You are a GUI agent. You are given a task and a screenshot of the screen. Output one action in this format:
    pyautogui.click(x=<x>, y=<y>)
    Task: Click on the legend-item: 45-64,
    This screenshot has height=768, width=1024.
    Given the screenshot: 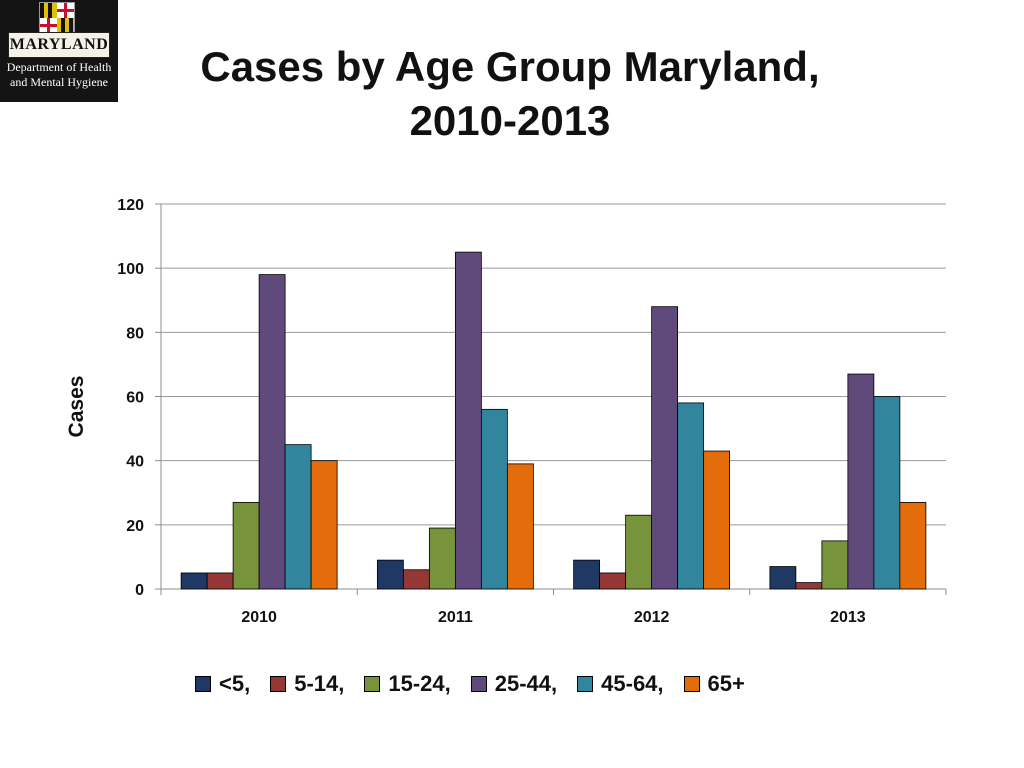 What is the action you would take?
    pyautogui.click(x=620, y=684)
    